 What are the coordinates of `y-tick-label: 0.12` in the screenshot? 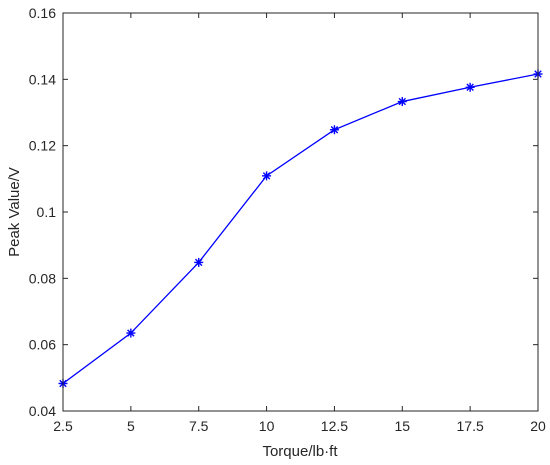 It's located at (42, 146).